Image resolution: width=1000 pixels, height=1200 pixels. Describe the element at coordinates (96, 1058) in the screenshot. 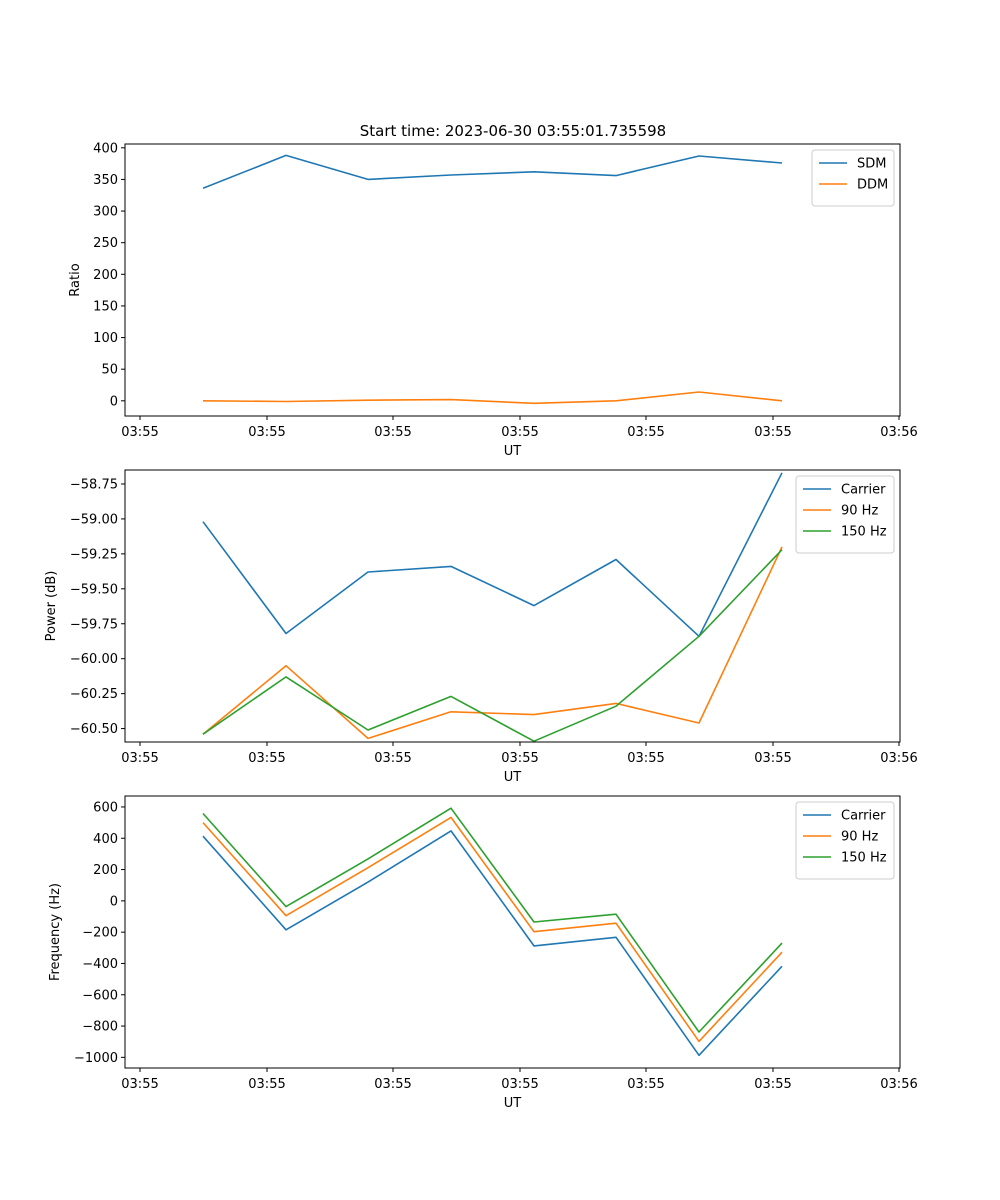

I see `y-tick-label: −1000` at that location.